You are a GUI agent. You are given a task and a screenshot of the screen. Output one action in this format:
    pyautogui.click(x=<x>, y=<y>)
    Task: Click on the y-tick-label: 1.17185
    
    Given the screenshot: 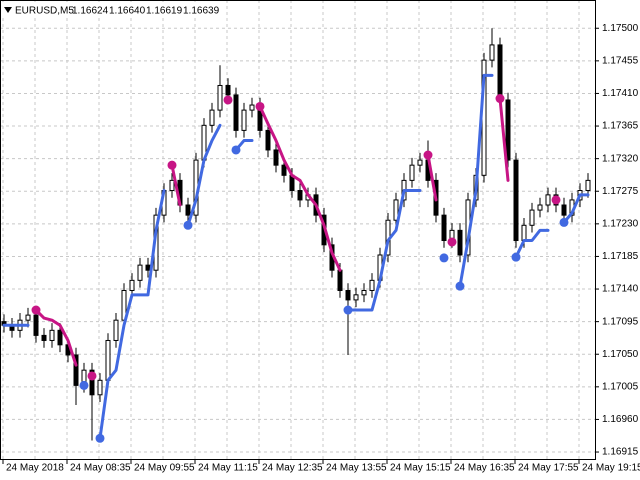 What is the action you would take?
    pyautogui.click(x=620, y=256)
    